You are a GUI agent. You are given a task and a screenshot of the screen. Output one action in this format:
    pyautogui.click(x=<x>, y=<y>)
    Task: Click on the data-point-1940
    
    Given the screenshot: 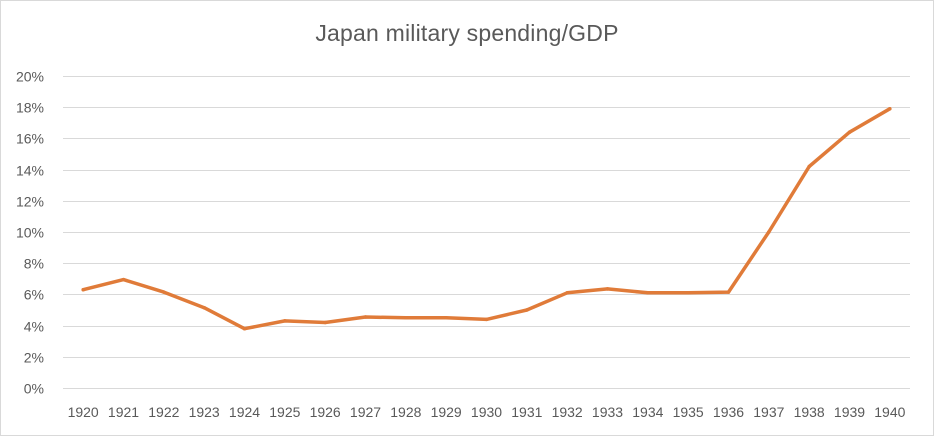 What is the action you would take?
    pyautogui.click(x=890, y=109)
    